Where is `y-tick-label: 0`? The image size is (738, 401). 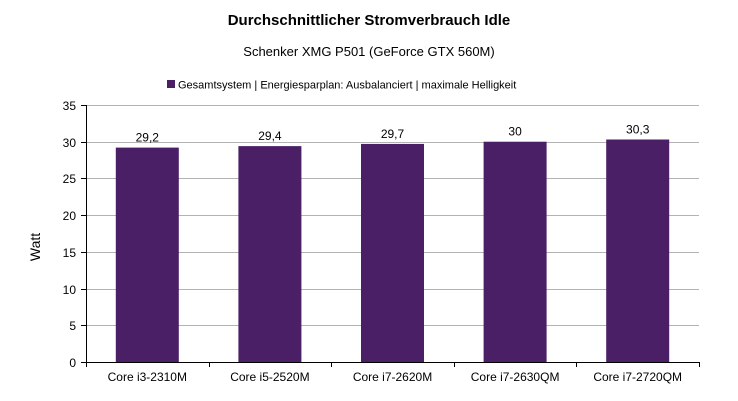
y-tick-label: 0 is located at coordinates (72, 363).